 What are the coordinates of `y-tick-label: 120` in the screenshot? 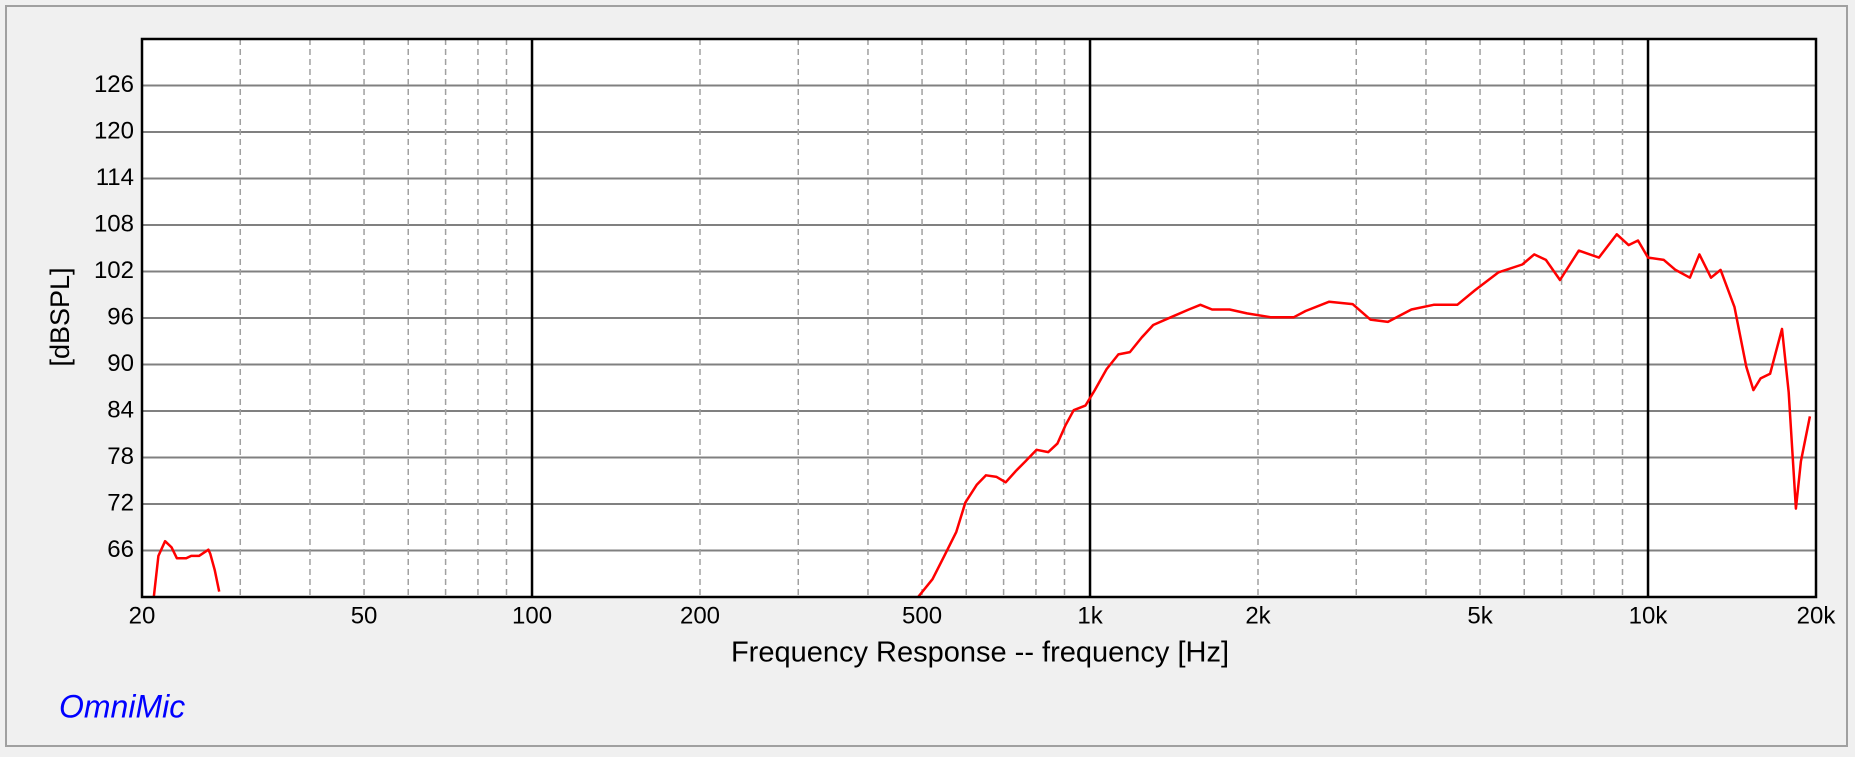 It's located at (114, 130).